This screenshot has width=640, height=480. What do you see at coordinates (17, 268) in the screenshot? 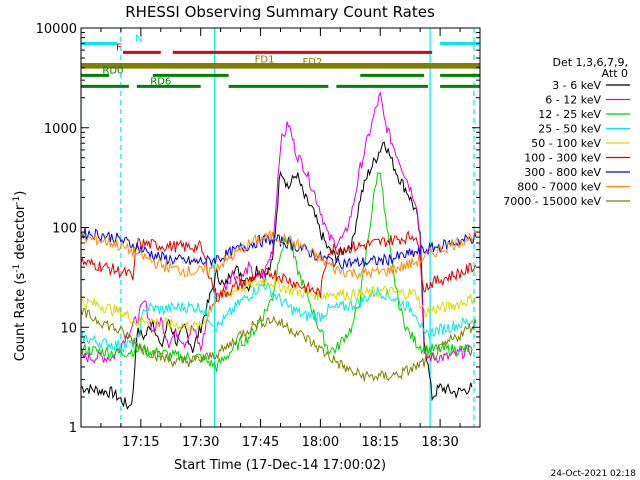
I see `y-axis-label-exp1: -1` at bounding box center [17, 268].